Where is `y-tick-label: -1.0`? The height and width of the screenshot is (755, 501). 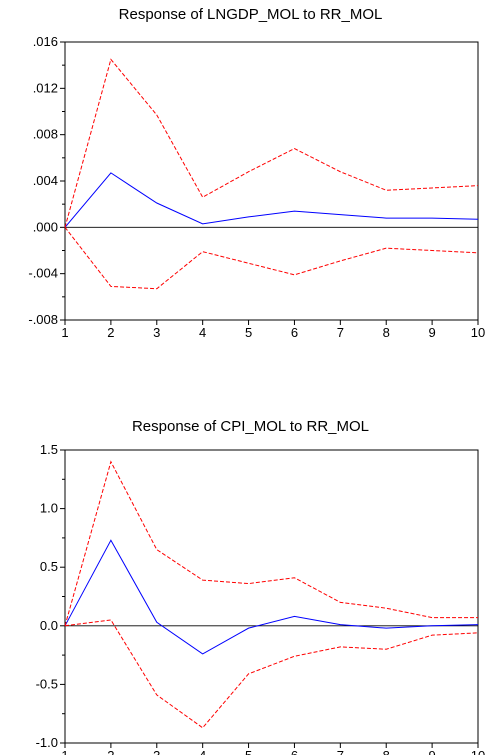
y-tick-label: -1.0 is located at coordinates (47, 742).